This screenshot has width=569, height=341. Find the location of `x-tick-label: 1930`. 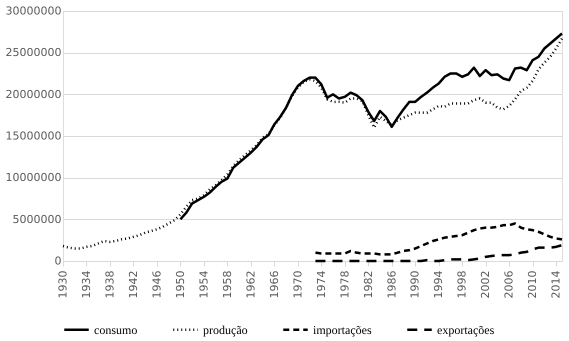

x-tick-label: 1930 is located at coordinates (63, 284).